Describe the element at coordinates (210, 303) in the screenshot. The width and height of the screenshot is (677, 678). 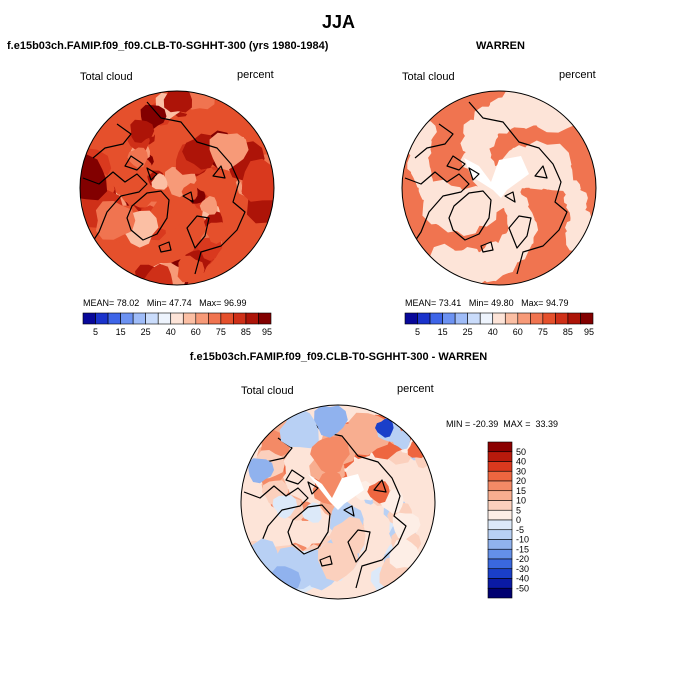
I see `left-max-label: Max=` at that location.